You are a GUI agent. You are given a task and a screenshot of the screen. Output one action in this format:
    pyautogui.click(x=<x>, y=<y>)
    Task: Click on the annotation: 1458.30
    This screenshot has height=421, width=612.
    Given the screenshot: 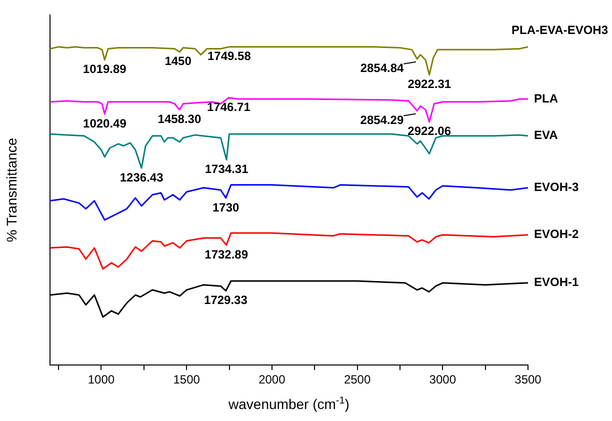 What is the action you would take?
    pyautogui.click(x=180, y=119)
    